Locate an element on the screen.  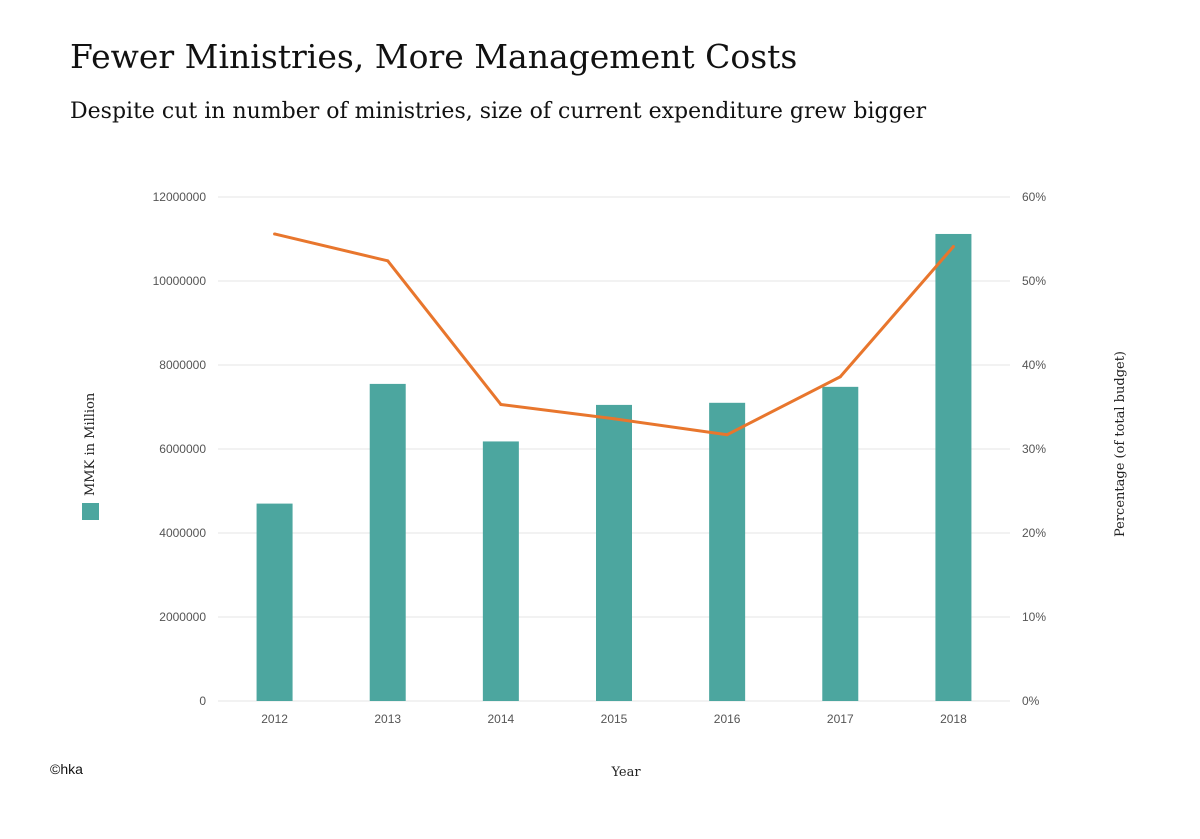
x-tick-label: 2015 is located at coordinates (614, 719).